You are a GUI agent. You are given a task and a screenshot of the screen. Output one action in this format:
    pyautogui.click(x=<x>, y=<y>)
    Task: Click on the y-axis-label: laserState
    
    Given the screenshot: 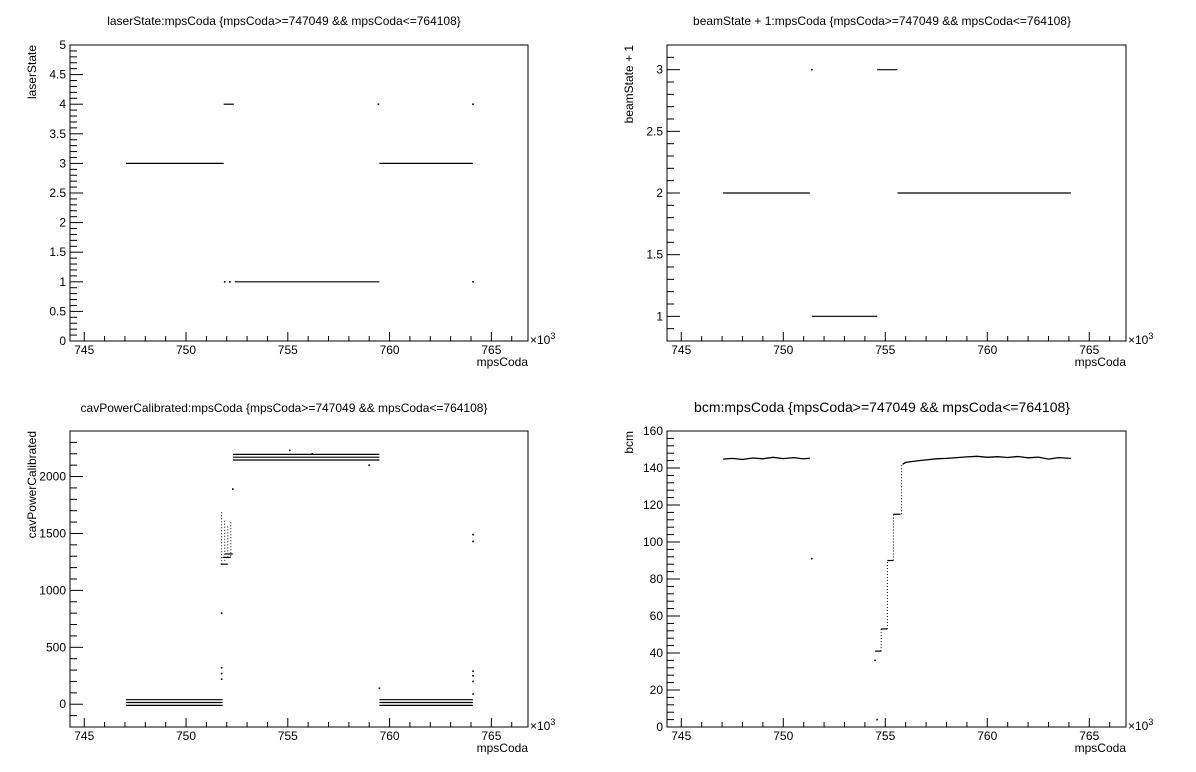 What is the action you would take?
    pyautogui.click(x=32, y=72)
    